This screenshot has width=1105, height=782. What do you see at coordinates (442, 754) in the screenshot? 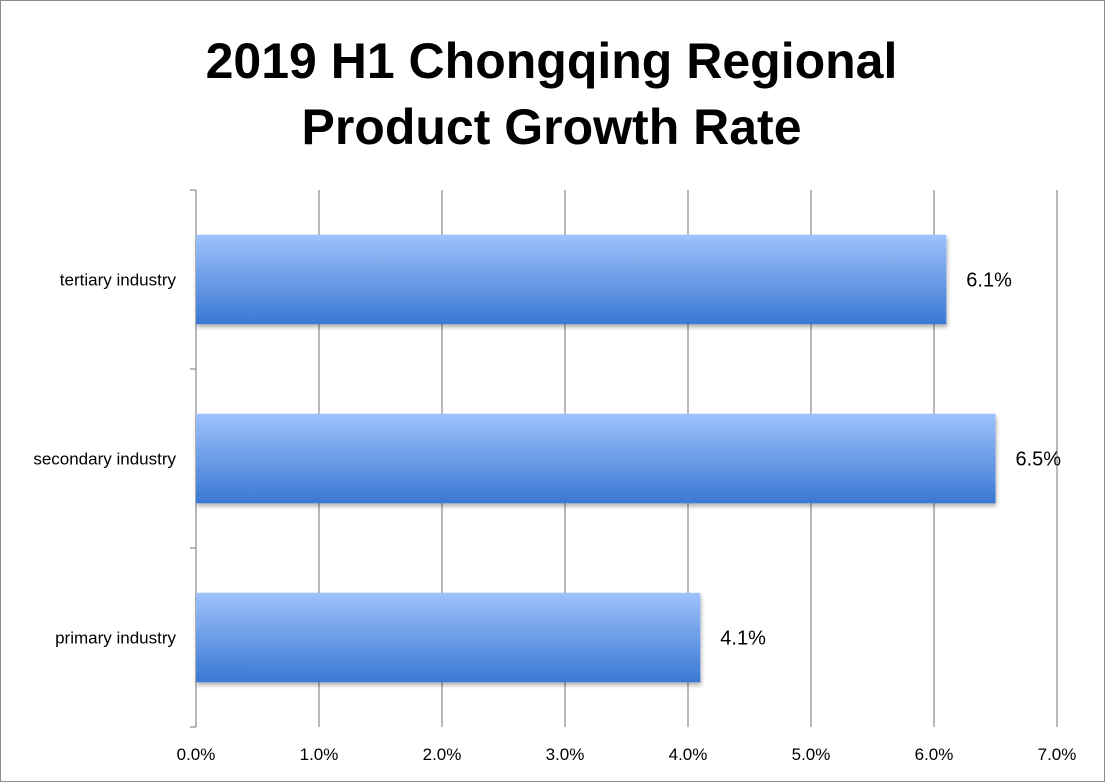
I see `x-tick-label: 2.0%` at bounding box center [442, 754].